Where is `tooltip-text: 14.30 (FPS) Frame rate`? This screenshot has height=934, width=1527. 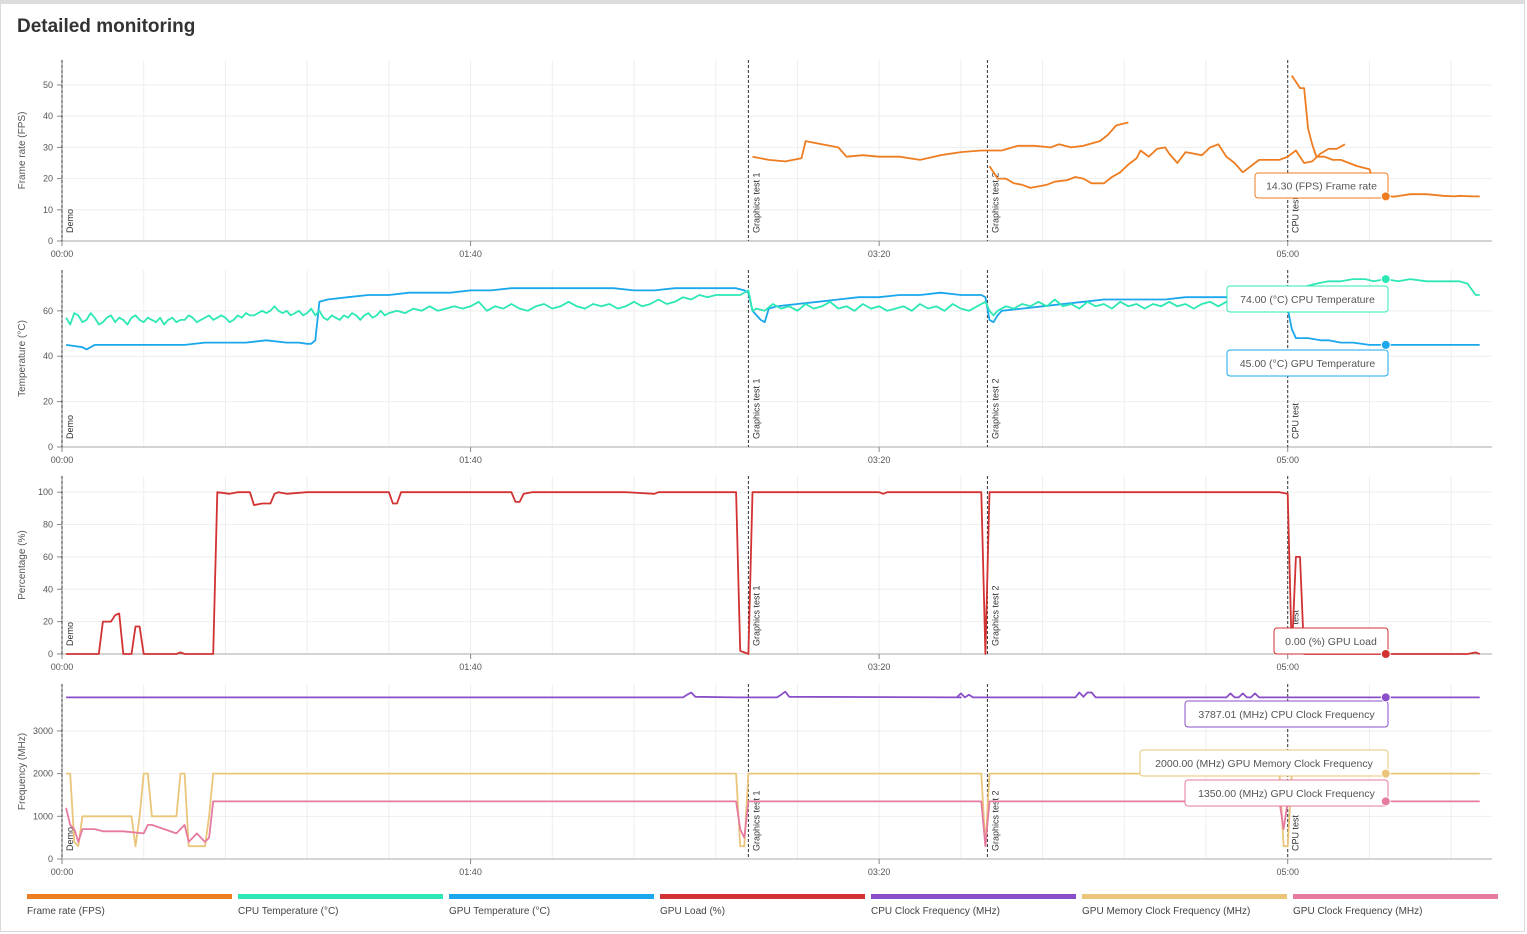
tooltip-text: 14.30 (FPS) Frame rate is located at coordinates (1321, 187).